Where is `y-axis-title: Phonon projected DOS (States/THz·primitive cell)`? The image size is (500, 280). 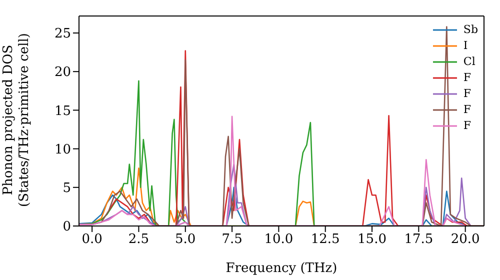
y-axis-title: Phonon projected DOS (States/THz·primitive cell) is located at coordinates (16, 120).